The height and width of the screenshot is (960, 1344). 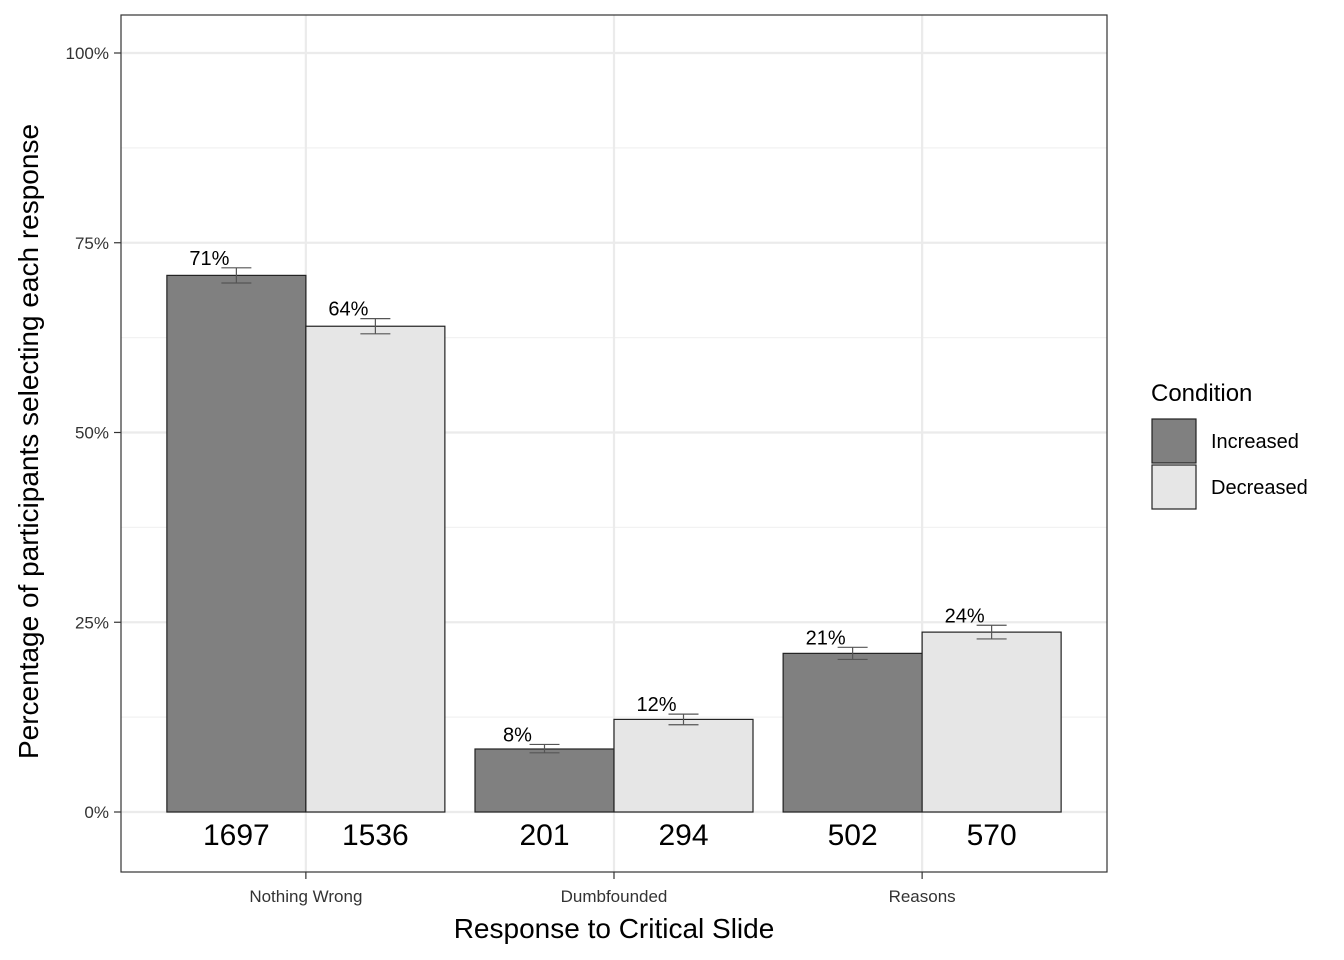 I want to click on y-tick-label: 100%, so click(x=87, y=53).